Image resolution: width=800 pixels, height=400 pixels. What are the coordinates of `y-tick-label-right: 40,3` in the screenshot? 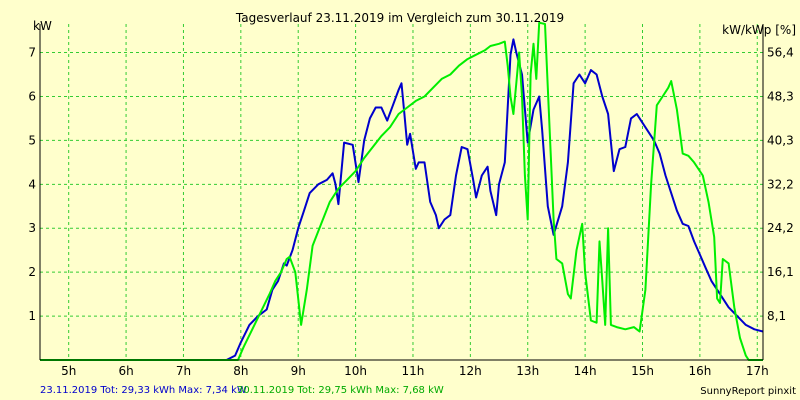 It's located at (780, 140).